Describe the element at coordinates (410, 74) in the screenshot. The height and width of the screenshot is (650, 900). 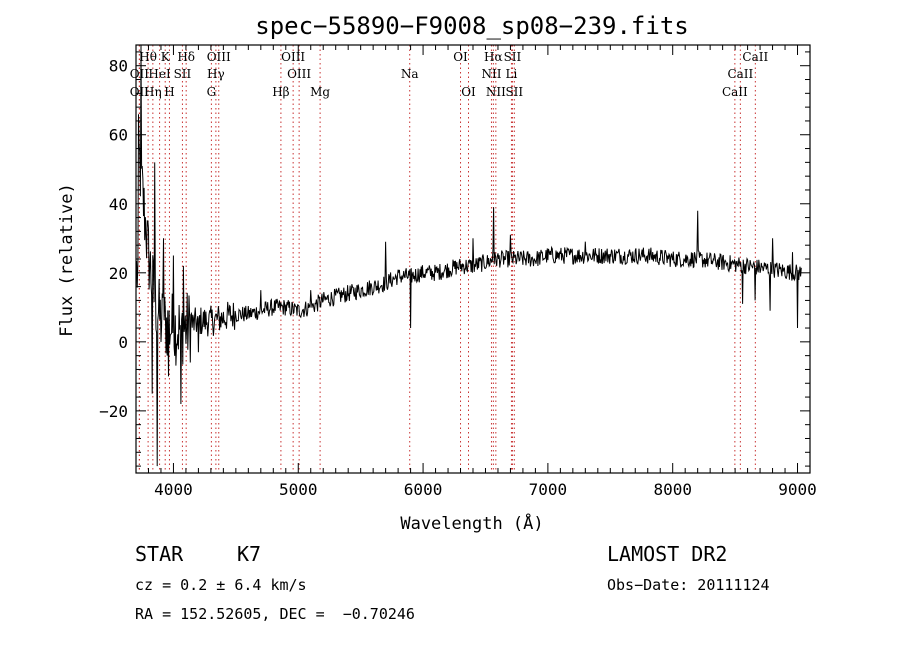
I see `line-label: Na` at that location.